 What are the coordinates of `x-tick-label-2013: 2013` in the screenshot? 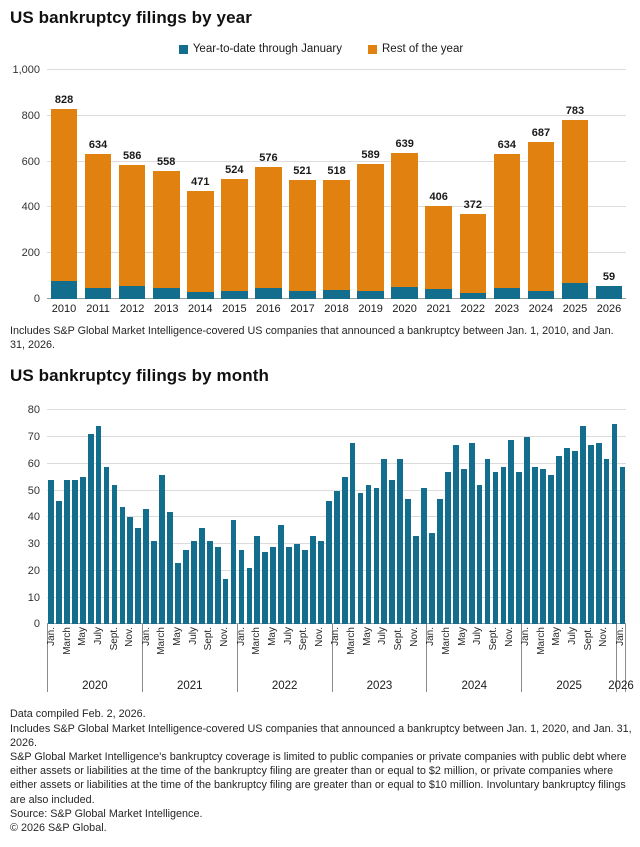 It's located at (166, 309).